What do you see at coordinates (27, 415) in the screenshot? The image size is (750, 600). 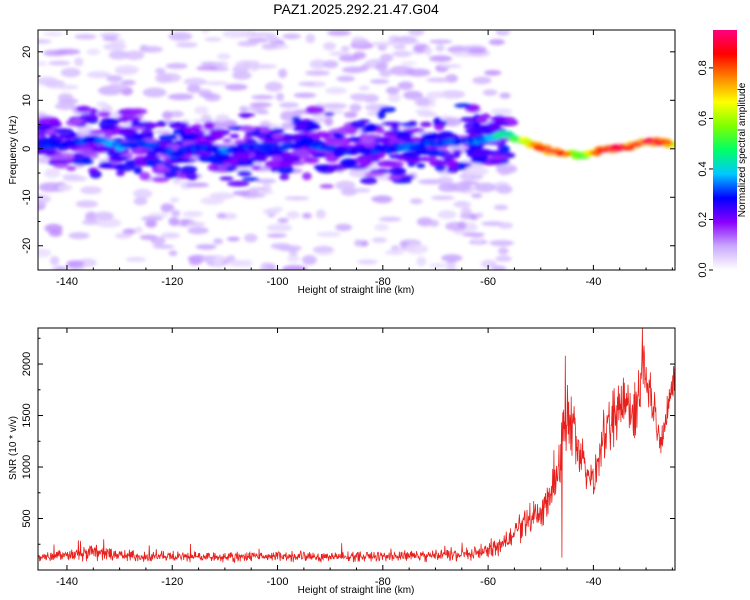 I see `snr-y-tick-label: 1500` at bounding box center [27, 415].